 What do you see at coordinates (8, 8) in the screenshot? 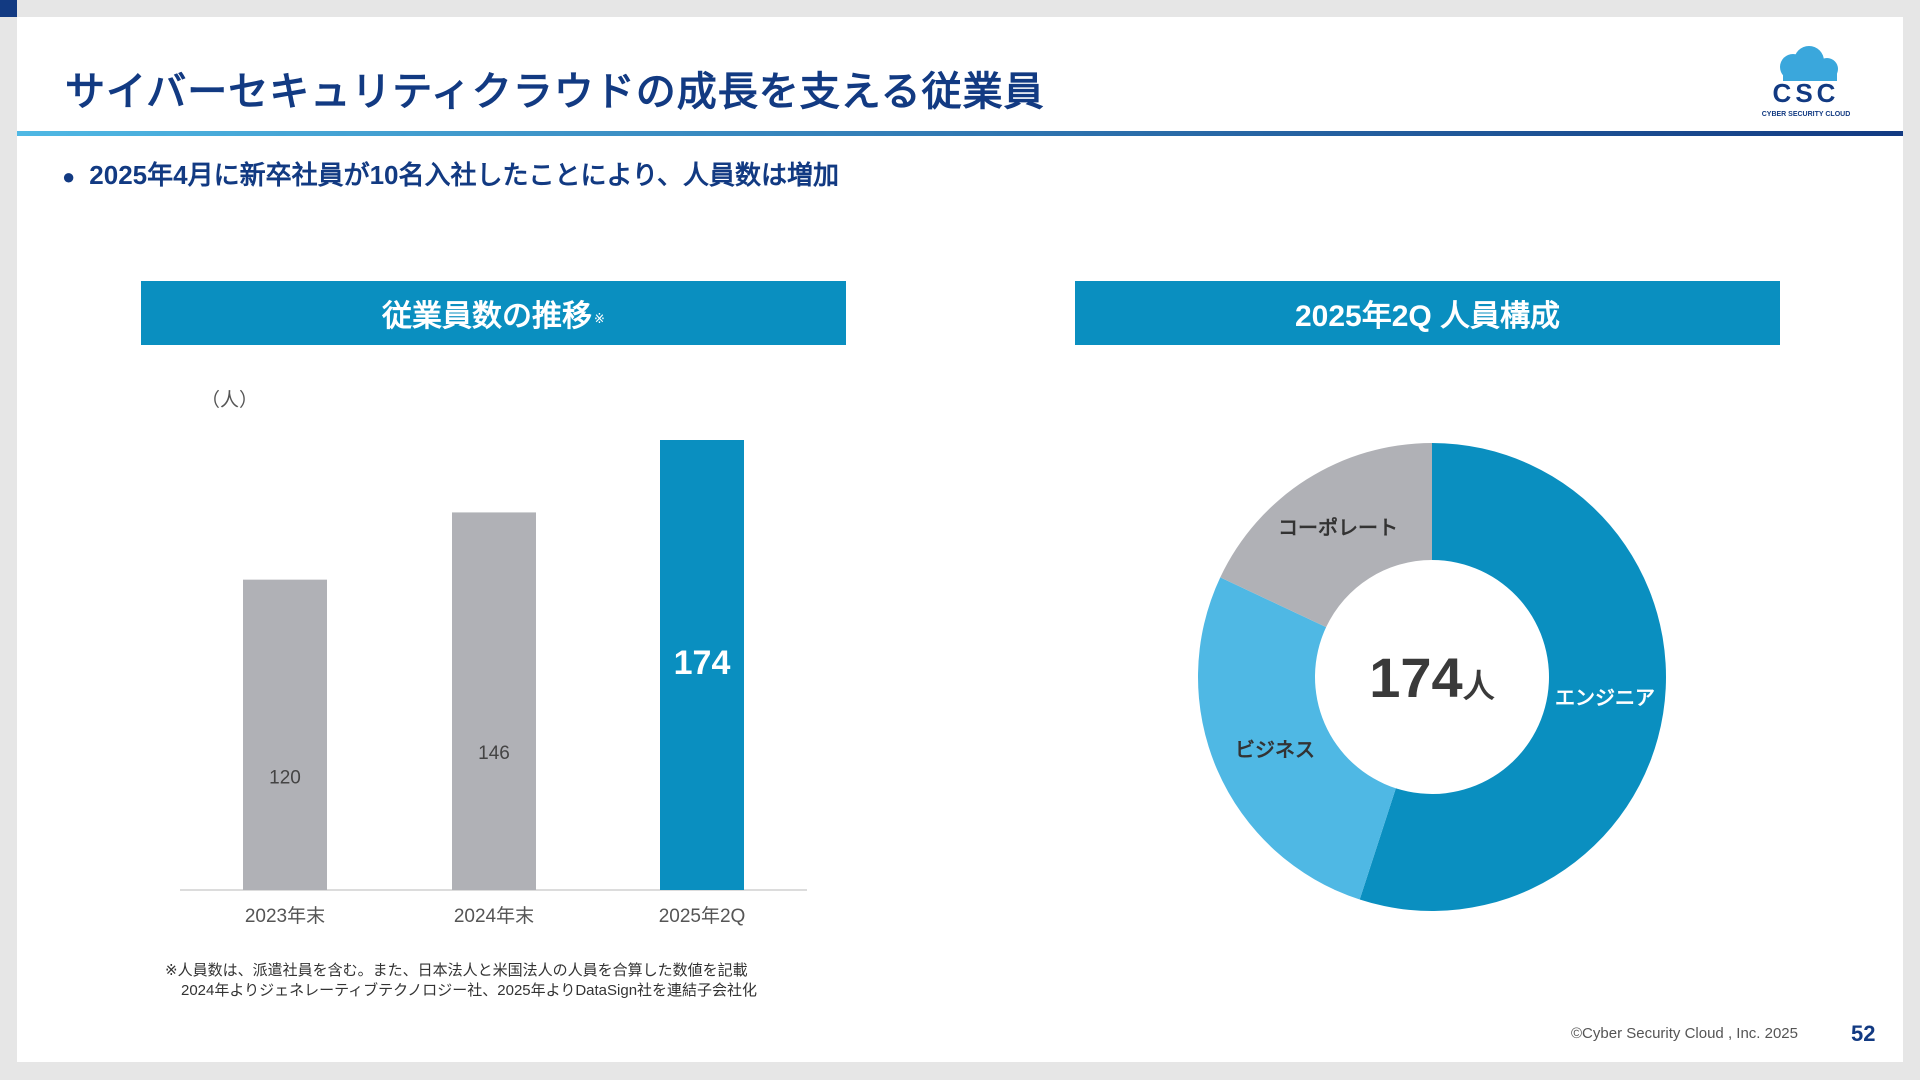
I see `corner-accent` at bounding box center [8, 8].